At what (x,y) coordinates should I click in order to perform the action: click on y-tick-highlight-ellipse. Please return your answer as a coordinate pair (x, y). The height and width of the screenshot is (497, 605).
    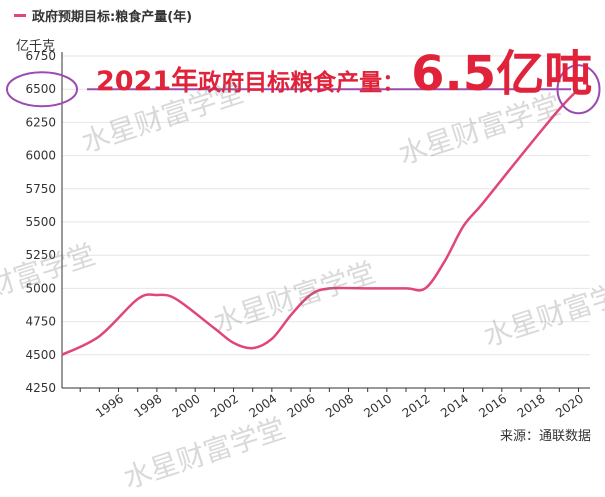
    Looking at the image, I should click on (42, 89).